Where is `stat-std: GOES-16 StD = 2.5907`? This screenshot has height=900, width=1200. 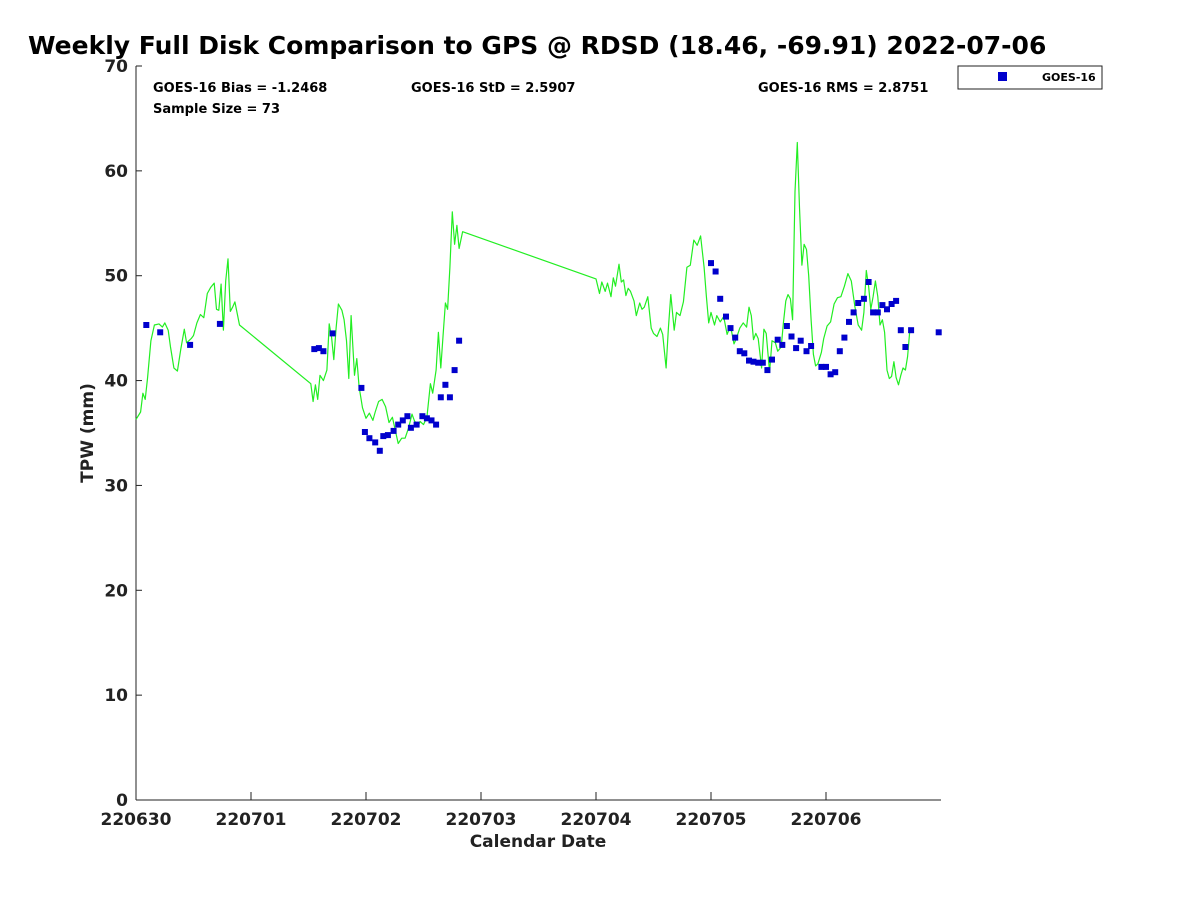 stat-std: GOES-16 StD = 2.5907 is located at coordinates (493, 88).